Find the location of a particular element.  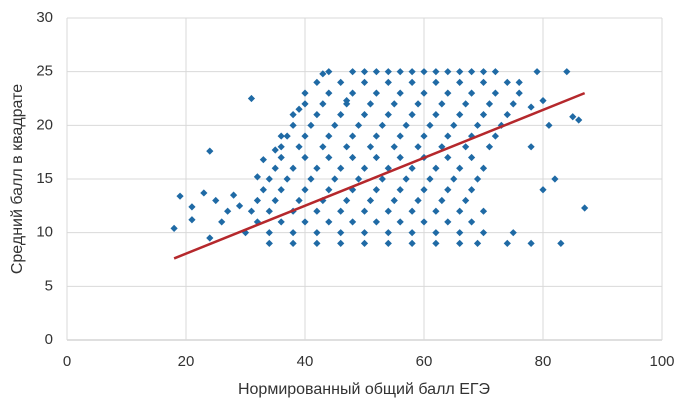

y-tick-label: 5 is located at coordinates (49, 285).